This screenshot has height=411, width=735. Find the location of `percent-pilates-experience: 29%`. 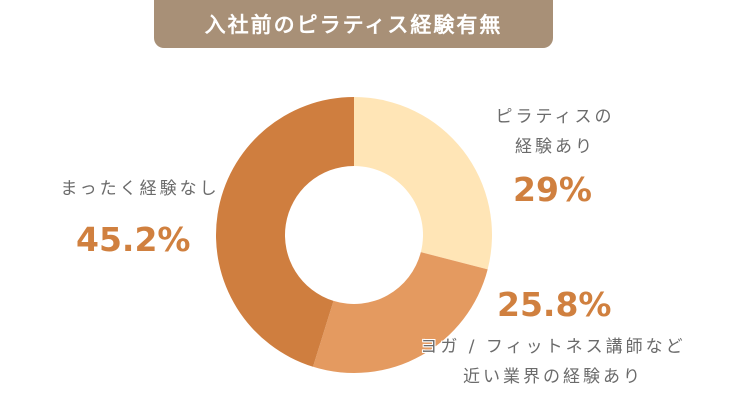

percent-pilates-experience: 29% is located at coordinates (552, 189).